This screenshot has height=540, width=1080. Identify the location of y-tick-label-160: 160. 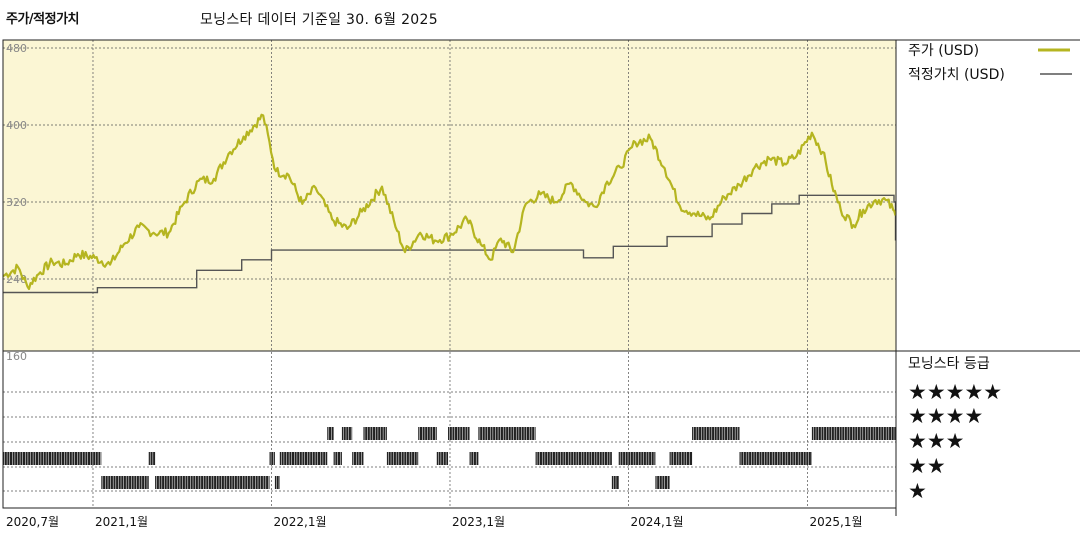
(16, 356).